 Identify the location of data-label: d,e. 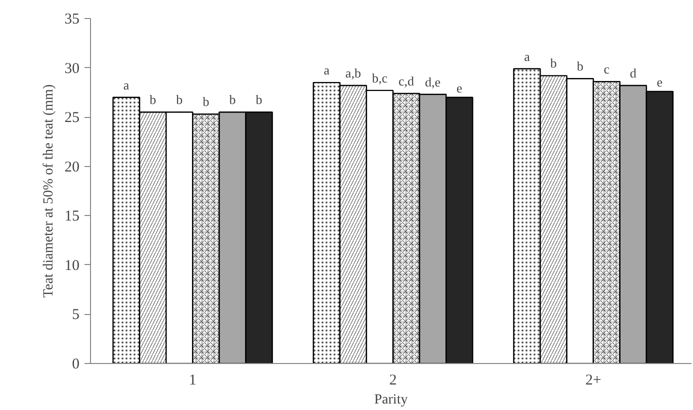
(433, 82).